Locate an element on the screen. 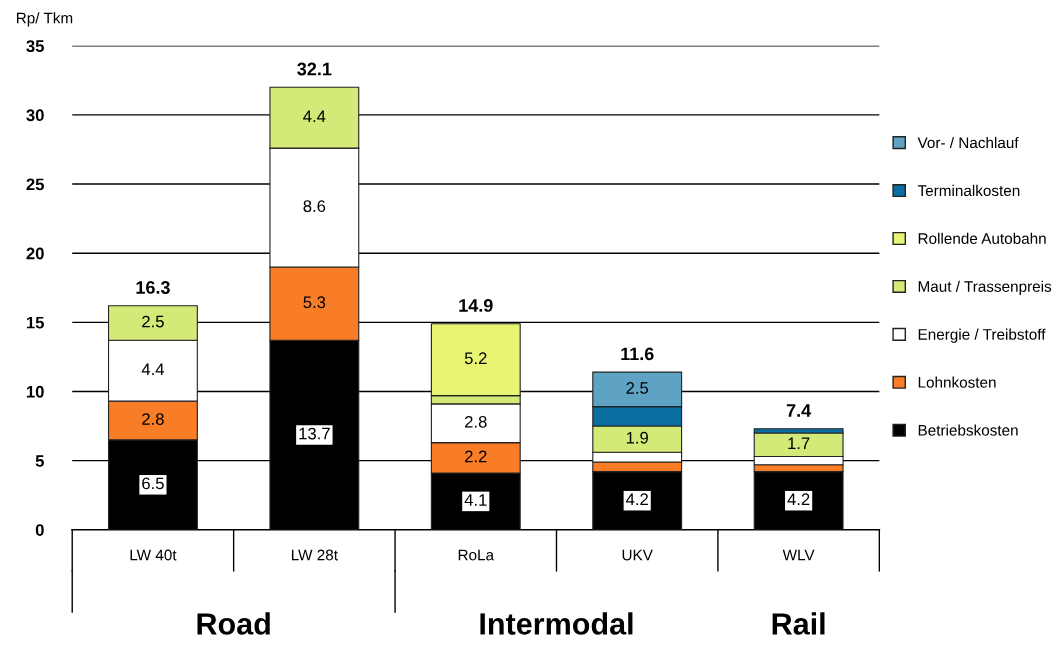 The height and width of the screenshot is (654, 1062). legend-label: Rollende Autobahn is located at coordinates (982, 238).